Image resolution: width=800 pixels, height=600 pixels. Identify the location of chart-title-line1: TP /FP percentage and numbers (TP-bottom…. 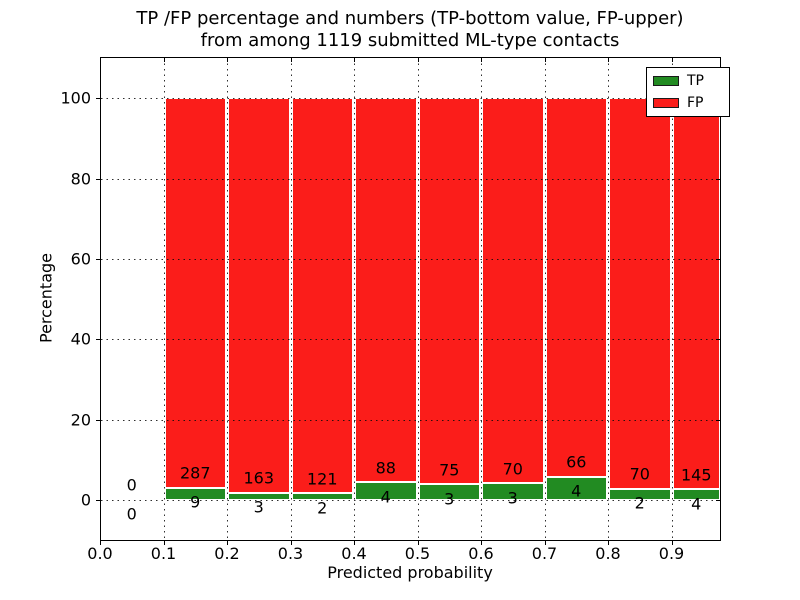
(410, 18).